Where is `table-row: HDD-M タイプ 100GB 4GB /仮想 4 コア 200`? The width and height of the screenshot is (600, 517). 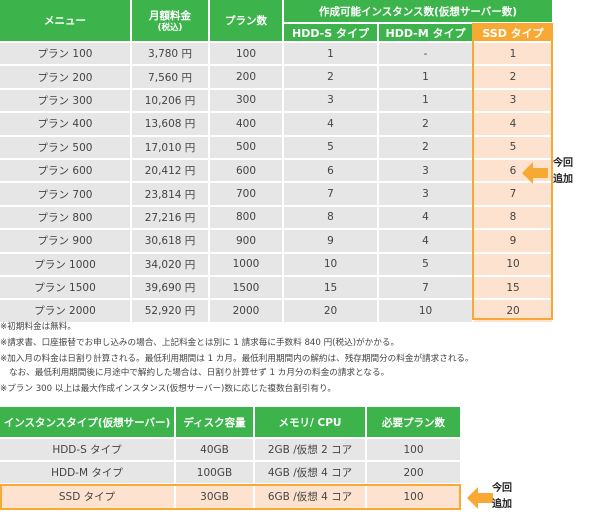 table-row: HDD-M タイプ 100GB 4GB /仮想 4 コア 200 is located at coordinates (230, 472).